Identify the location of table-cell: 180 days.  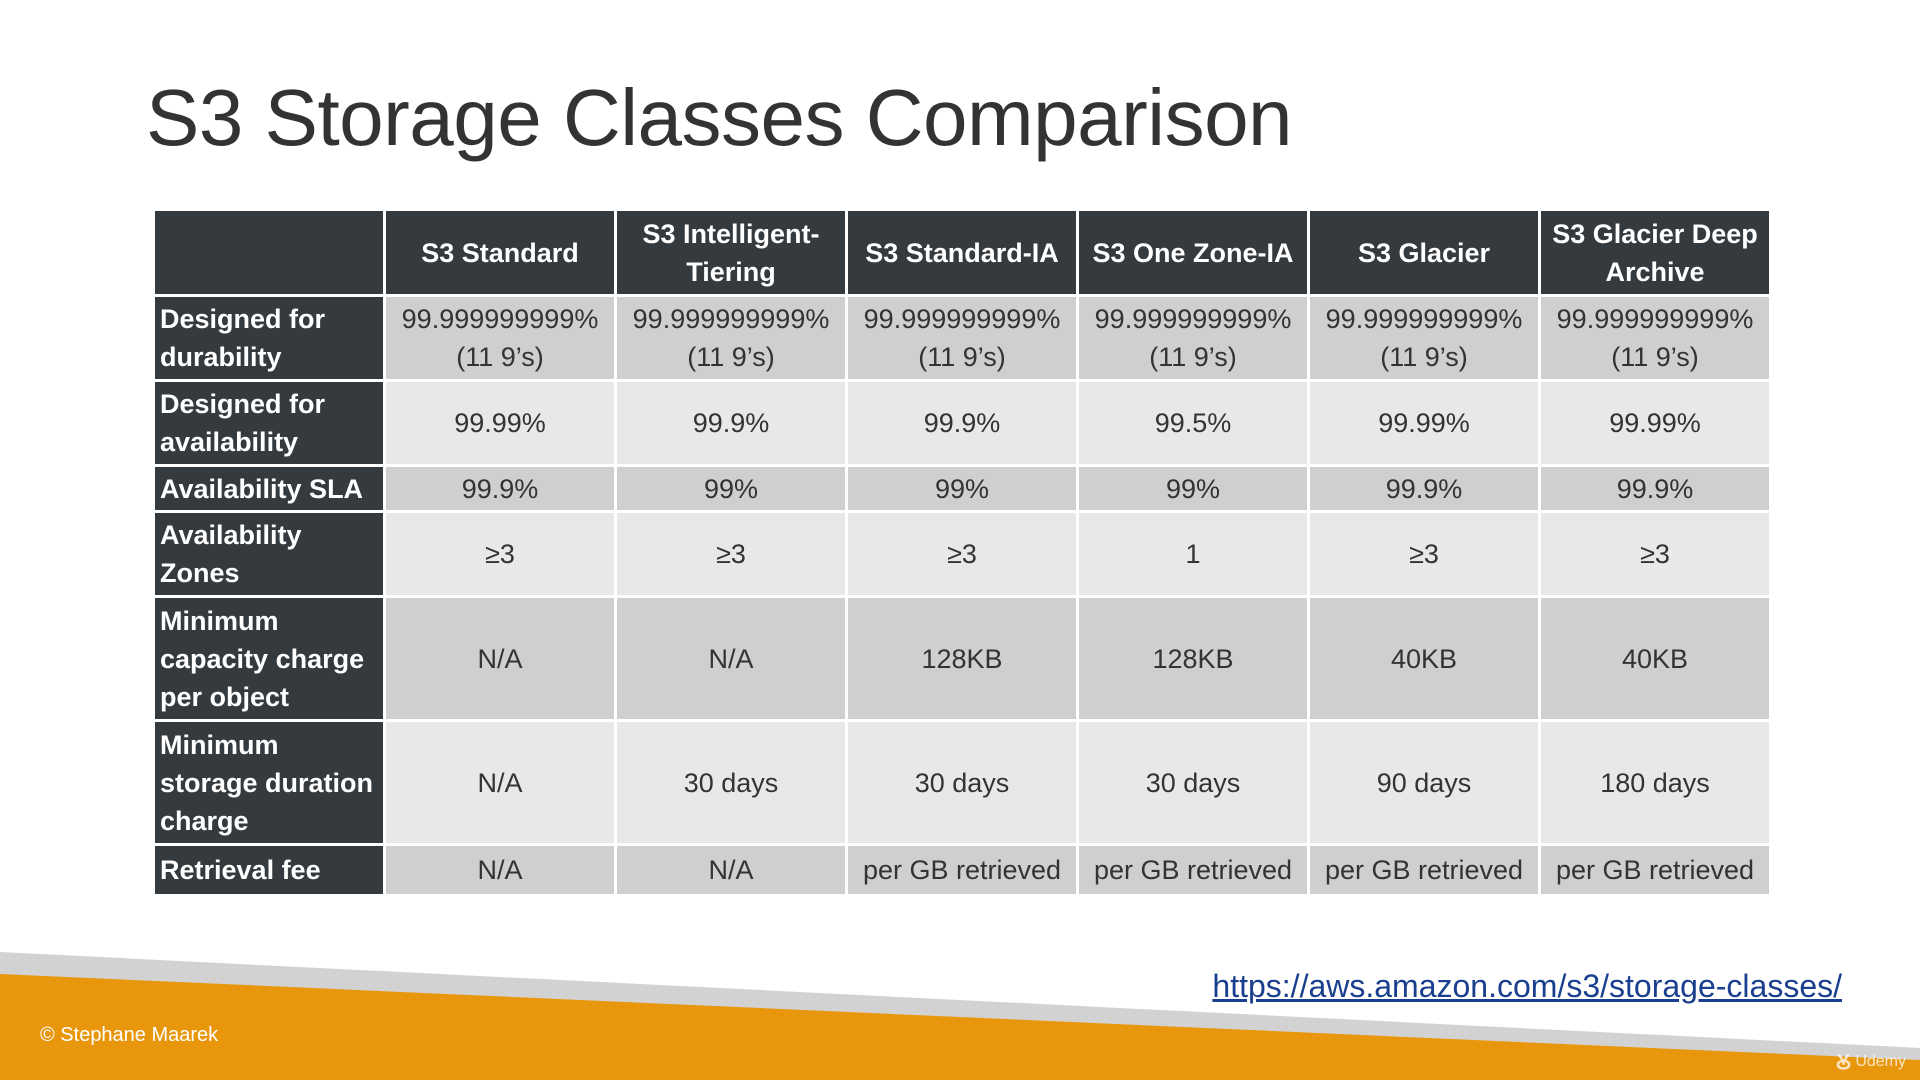
(1655, 782).